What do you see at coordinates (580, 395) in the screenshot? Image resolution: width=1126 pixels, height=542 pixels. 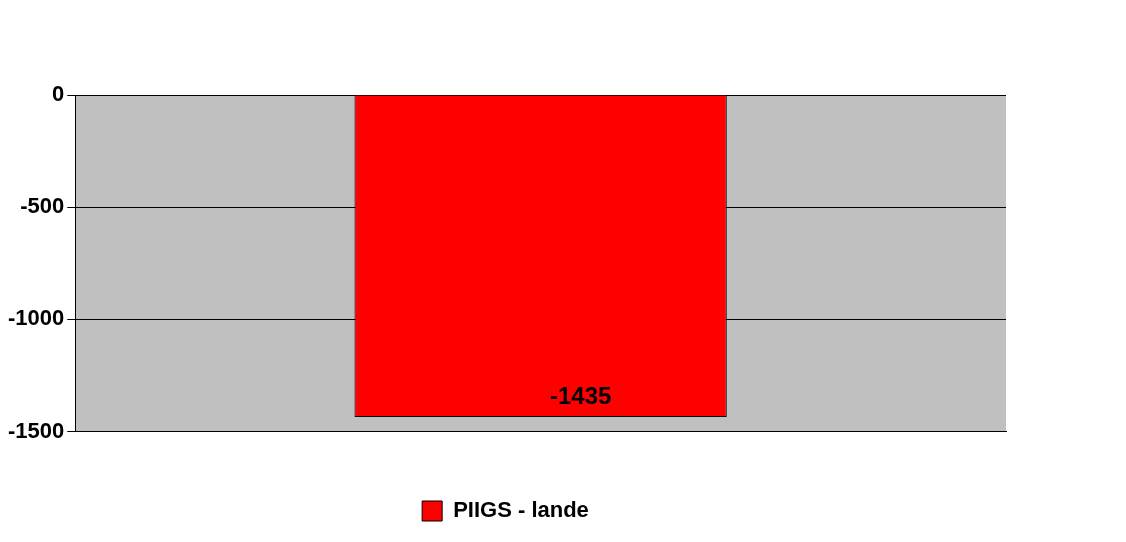 I see `data-label: -1435` at bounding box center [580, 395].